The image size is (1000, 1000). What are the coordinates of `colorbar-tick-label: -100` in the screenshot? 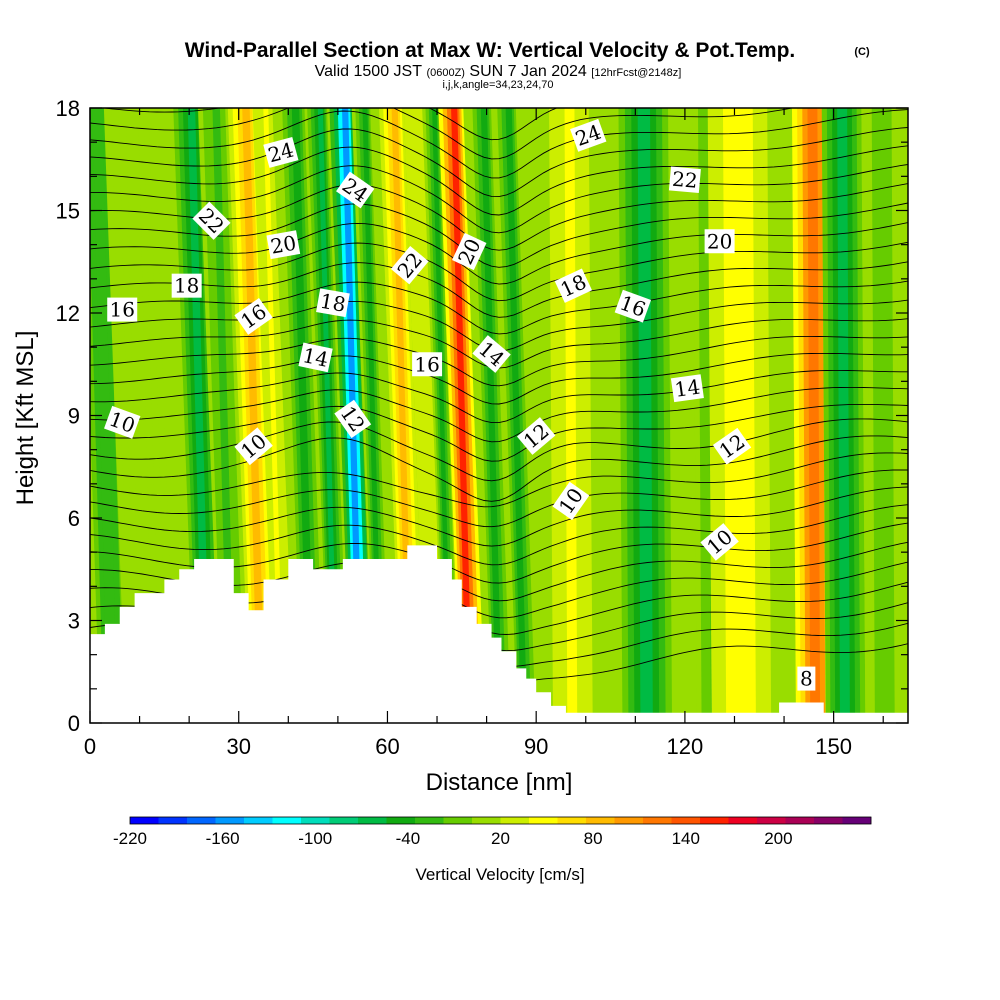 It's located at (315, 838).